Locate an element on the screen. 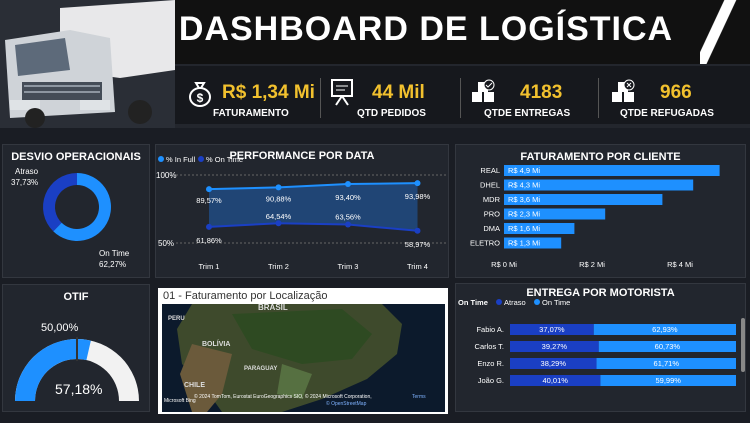  perf-data-label: 90,88% is located at coordinates (279, 198).